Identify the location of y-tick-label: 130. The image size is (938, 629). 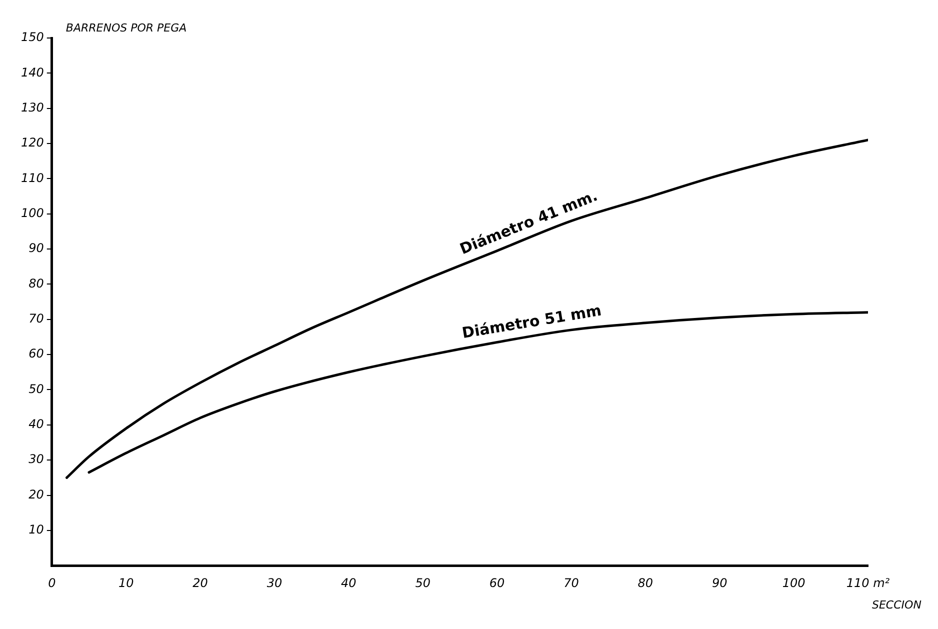
(32, 107).